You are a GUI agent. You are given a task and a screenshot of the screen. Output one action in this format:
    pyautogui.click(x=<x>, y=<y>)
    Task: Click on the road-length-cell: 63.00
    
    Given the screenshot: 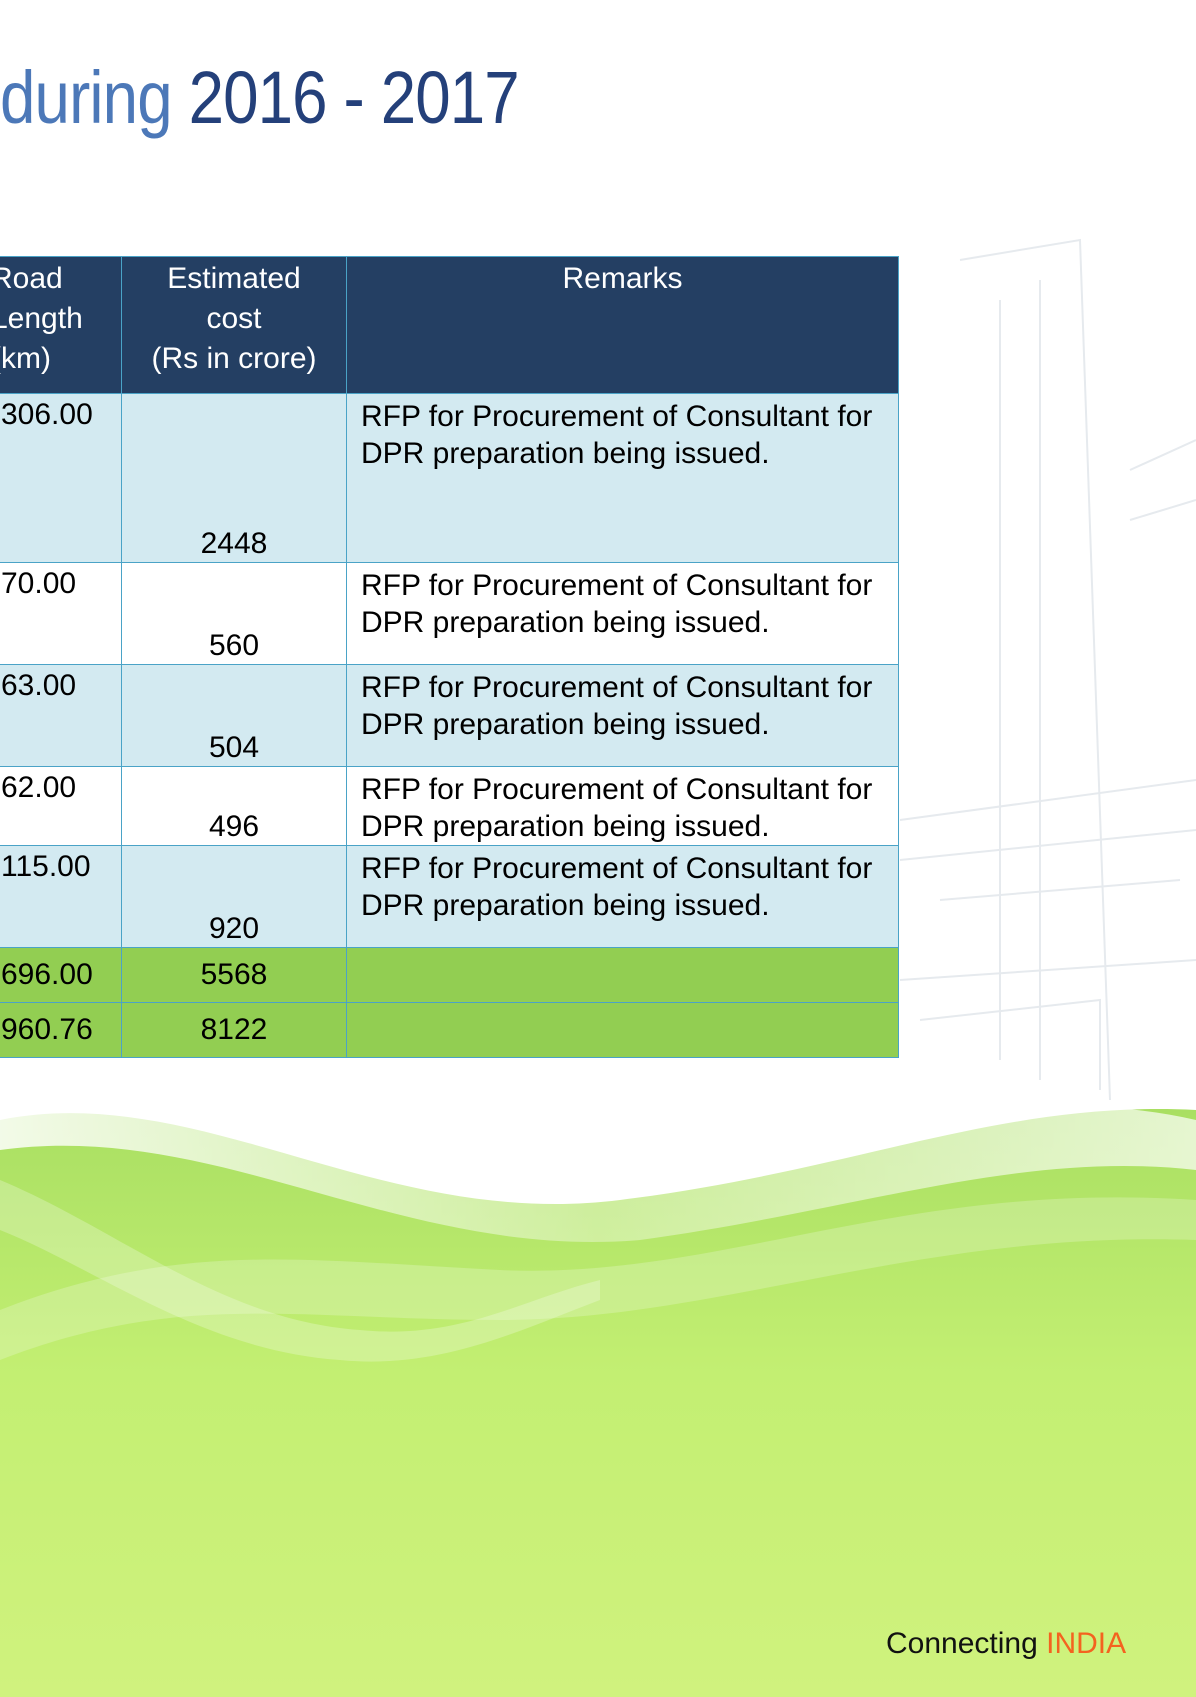 What is the action you would take?
    pyautogui.click(x=61, y=715)
    